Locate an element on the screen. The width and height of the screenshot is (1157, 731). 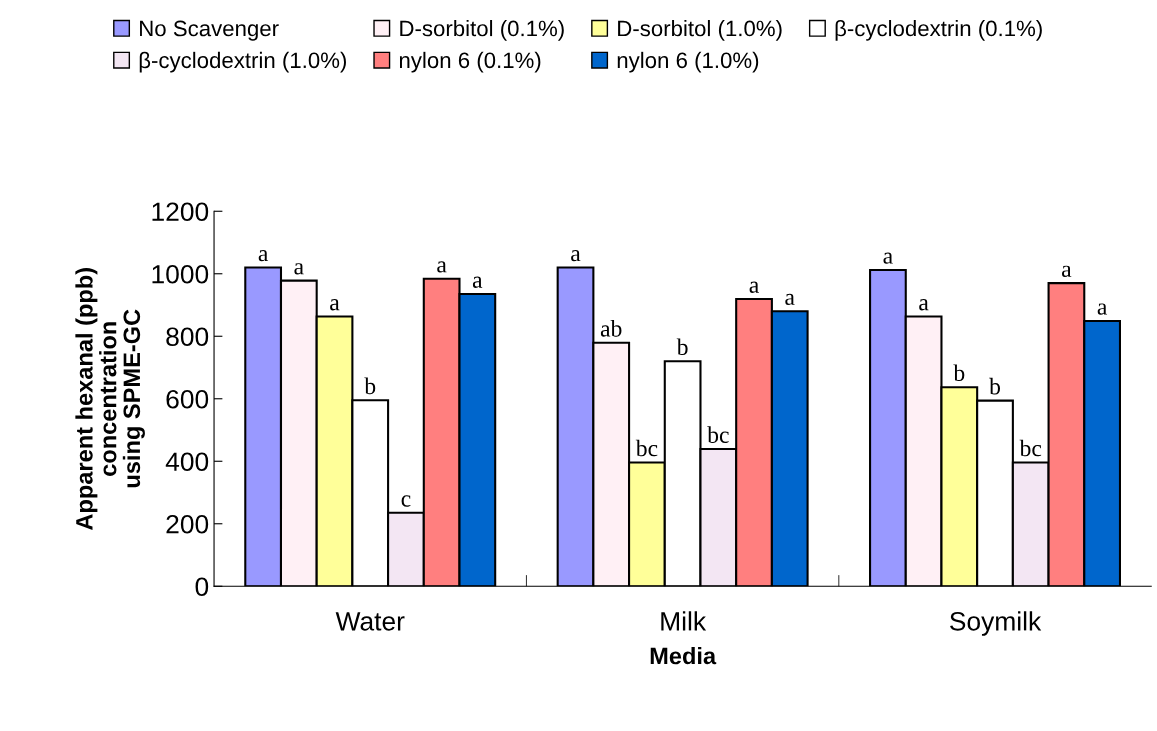
y-tick-label: 200 is located at coordinates (187, 524).